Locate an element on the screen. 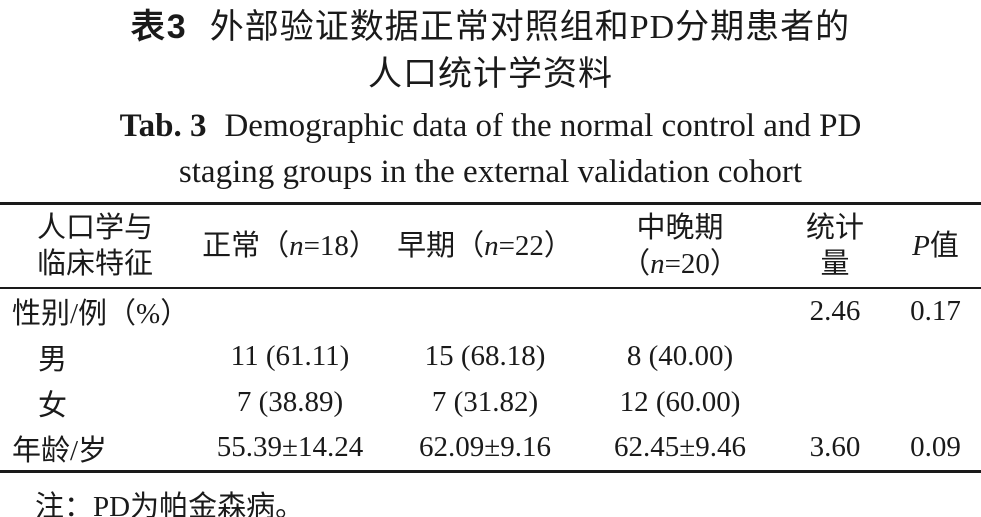  header-midlate-group: 中晚期（n=20） is located at coordinates (680, 246).